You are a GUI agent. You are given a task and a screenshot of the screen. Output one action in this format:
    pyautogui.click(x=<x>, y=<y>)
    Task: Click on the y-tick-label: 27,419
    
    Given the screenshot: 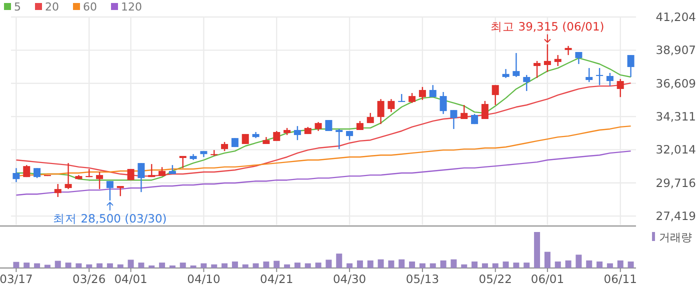 What is the action you would take?
    pyautogui.click(x=676, y=216)
    